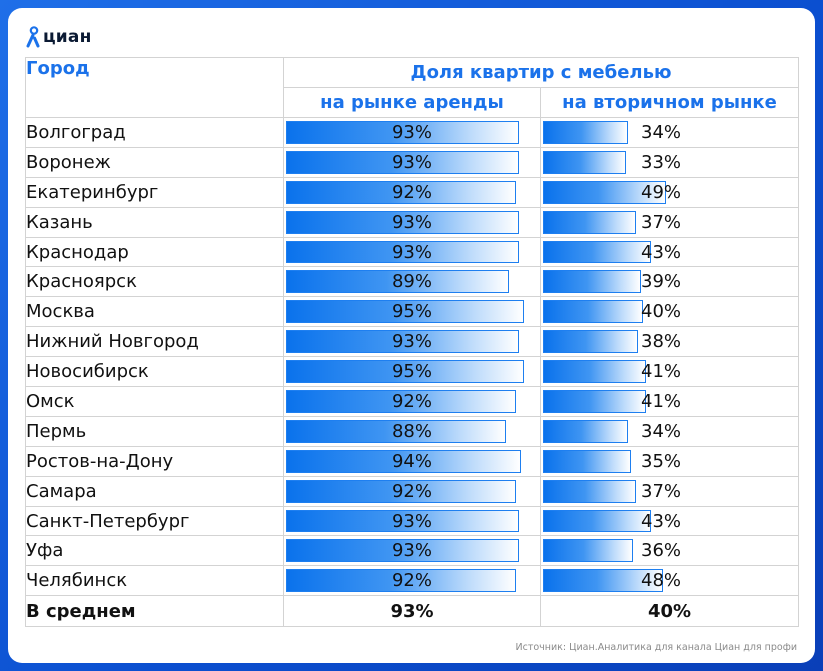 Image resolution: width=823 pixels, height=671 pixels. What do you see at coordinates (154, 192) in the screenshot?
I see `city-label: Екатеринбург` at bounding box center [154, 192].